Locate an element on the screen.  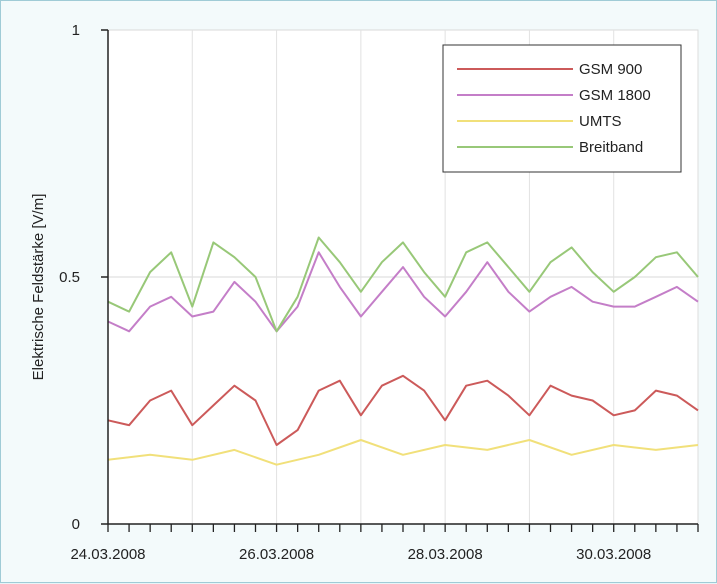
y-tick-label: 0.5 is located at coordinates (69, 277).